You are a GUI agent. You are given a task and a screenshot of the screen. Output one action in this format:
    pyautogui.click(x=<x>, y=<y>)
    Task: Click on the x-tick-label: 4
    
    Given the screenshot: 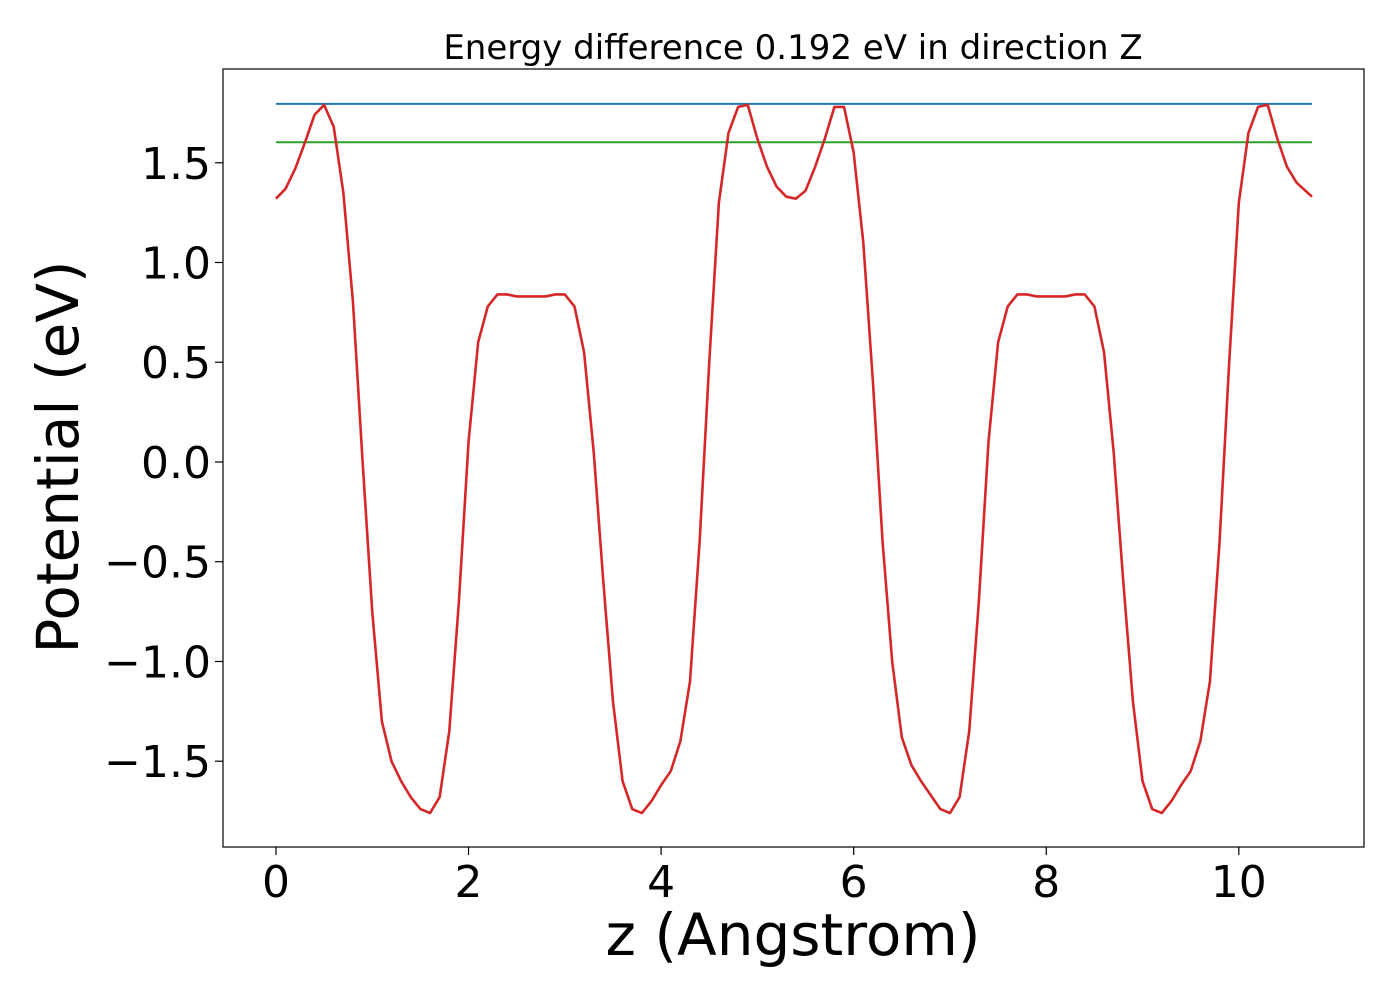 What is the action you would take?
    pyautogui.click(x=661, y=882)
    